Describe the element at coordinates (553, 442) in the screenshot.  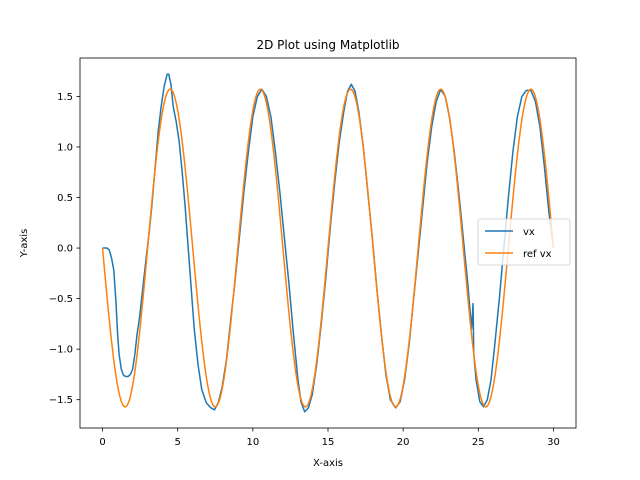
I see `x-tick-label: 30` at that location.